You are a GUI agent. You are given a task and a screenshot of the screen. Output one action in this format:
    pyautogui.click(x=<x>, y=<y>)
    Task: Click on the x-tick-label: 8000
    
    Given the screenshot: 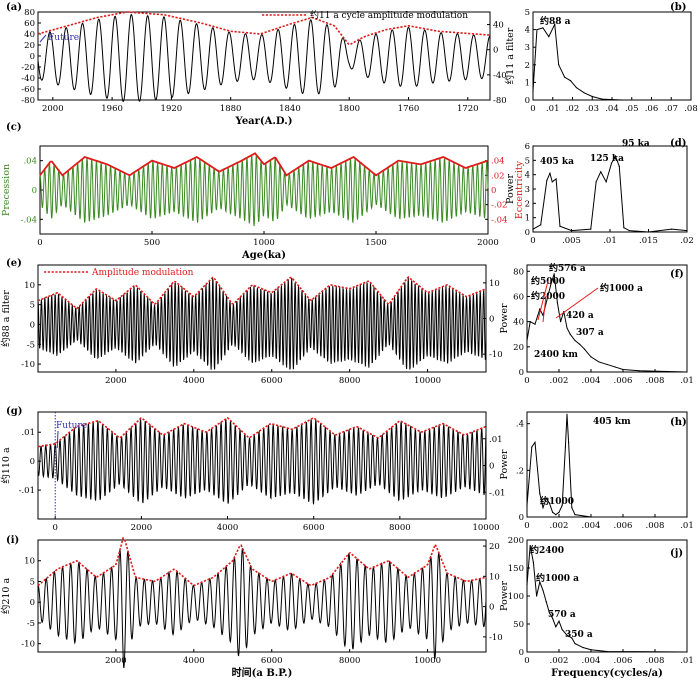 What is the action you would take?
    pyautogui.click(x=350, y=661)
    